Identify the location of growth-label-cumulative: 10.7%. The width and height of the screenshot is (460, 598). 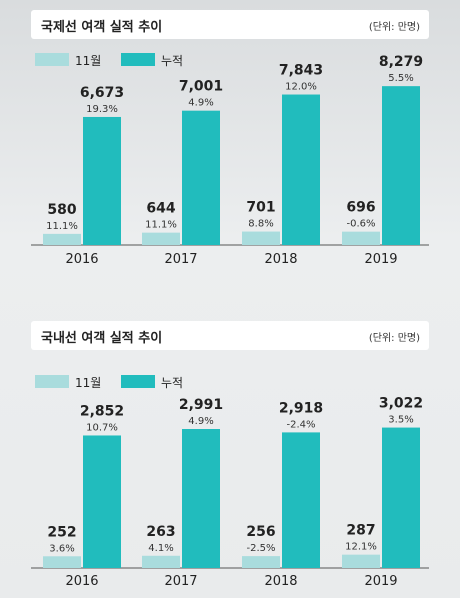
(102, 427).